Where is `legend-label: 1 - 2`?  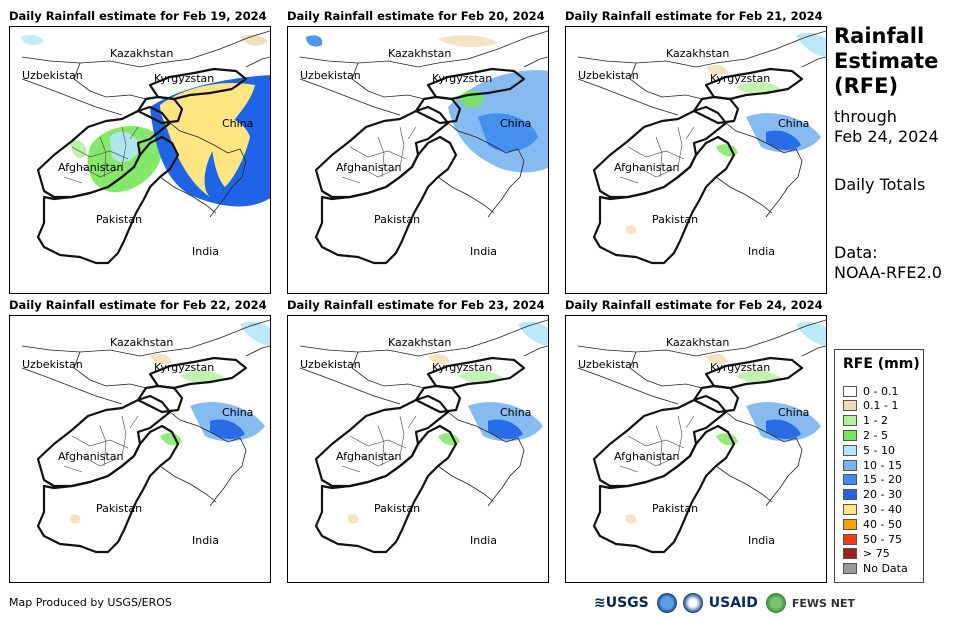
legend-label: 1 - 2 is located at coordinates (875, 421).